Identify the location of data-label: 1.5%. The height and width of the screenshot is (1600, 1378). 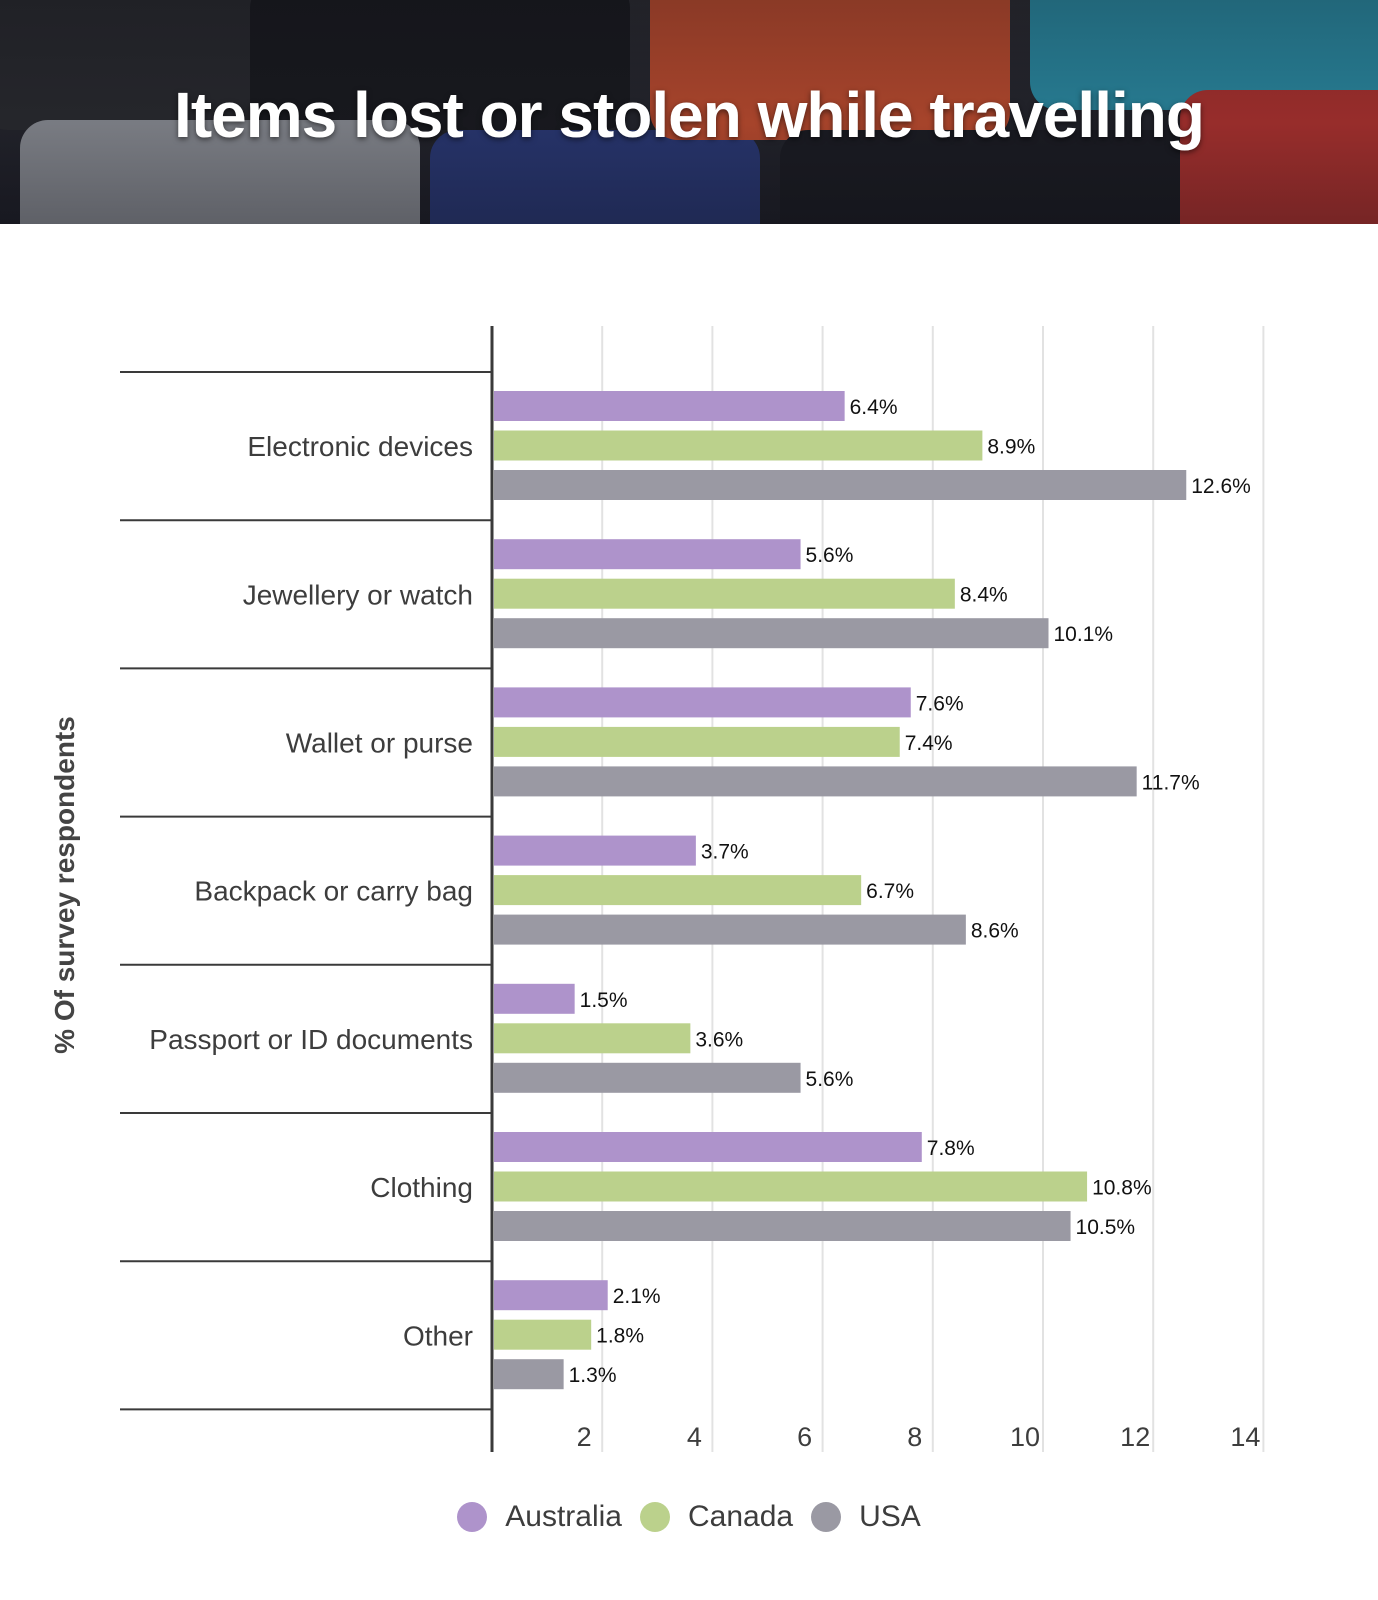
(604, 1000).